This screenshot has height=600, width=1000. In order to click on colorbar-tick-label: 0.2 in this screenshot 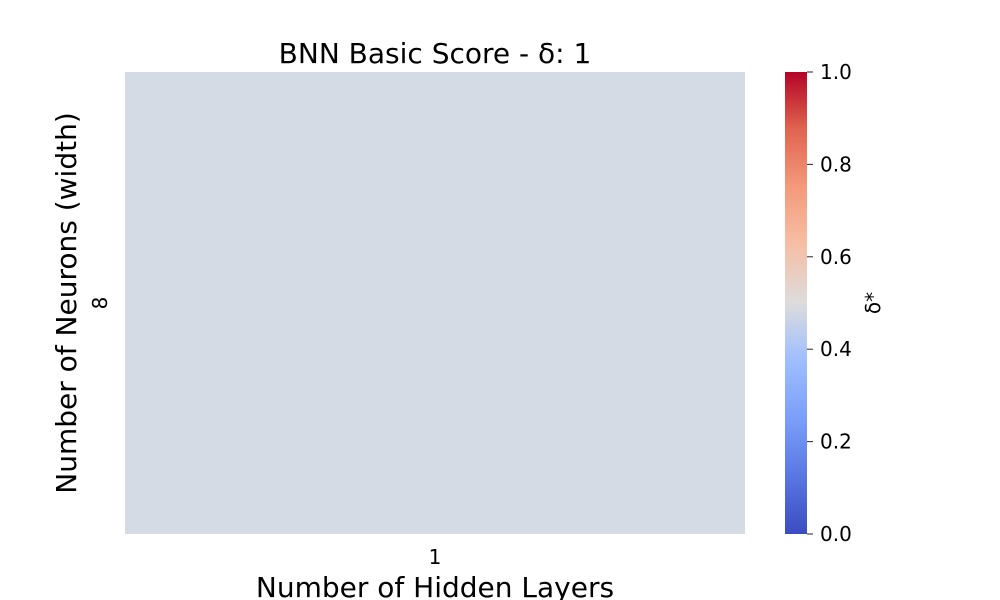, I will do `click(836, 442)`.